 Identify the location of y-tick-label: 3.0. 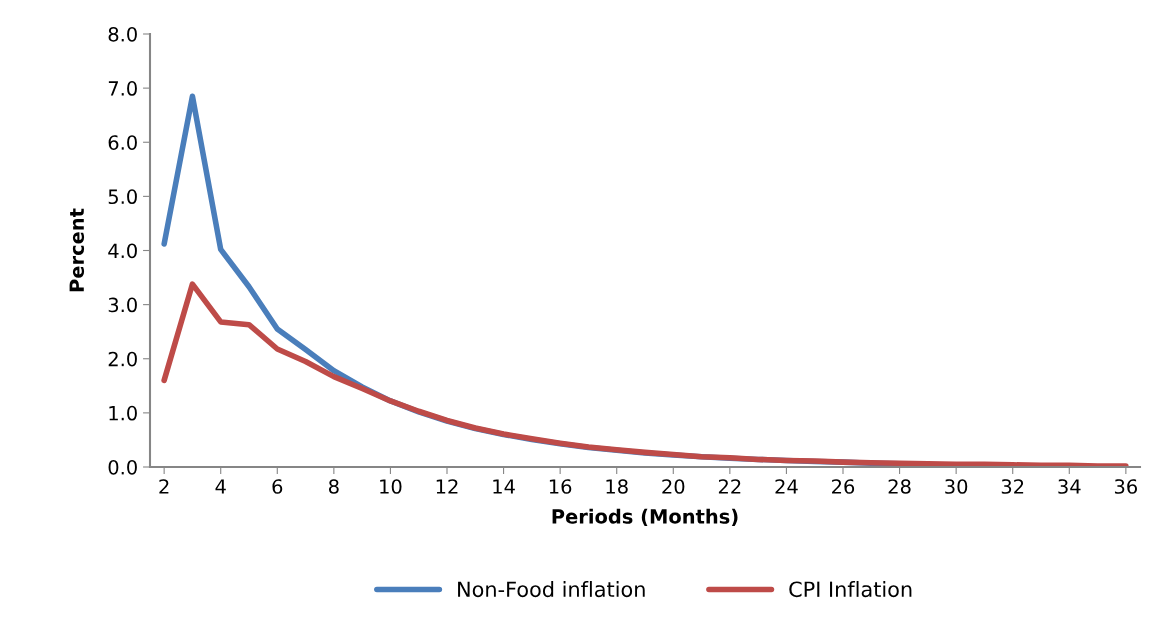
(122, 305).